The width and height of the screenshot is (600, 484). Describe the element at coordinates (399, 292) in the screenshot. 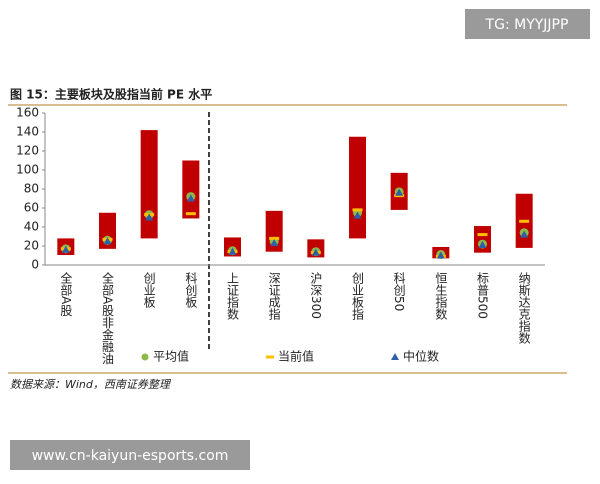

I see `x-tick-label: 科创50` at that location.